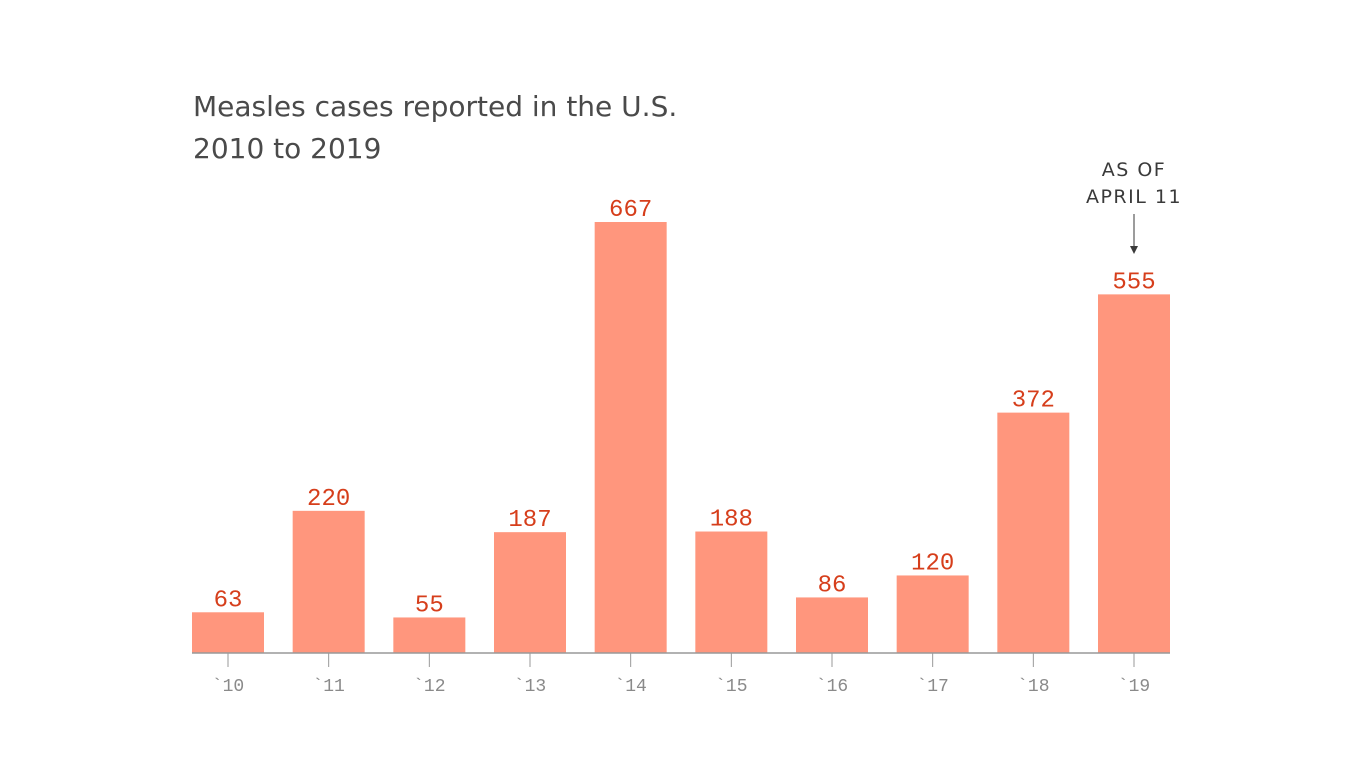 The width and height of the screenshot is (1366, 768). What do you see at coordinates (731, 520) in the screenshot?
I see `value-label-5: 188` at bounding box center [731, 520].